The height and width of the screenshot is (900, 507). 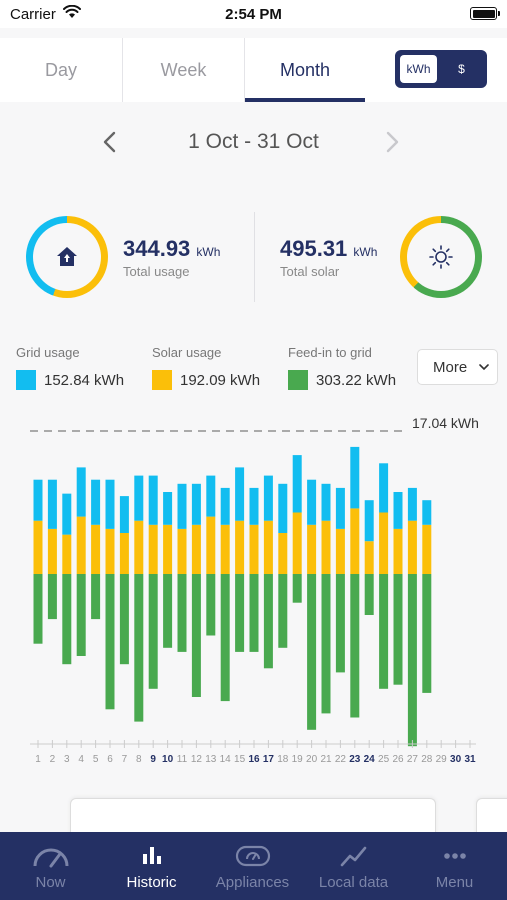 What do you see at coordinates (457, 367) in the screenshot?
I see `more-dropdown: More` at bounding box center [457, 367].